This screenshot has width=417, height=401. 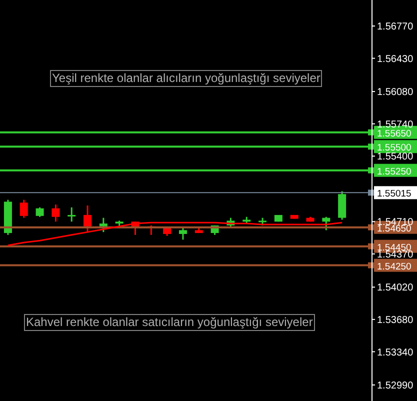 What do you see at coordinates (394, 172) in the screenshot?
I see `ref-line-label: 1.55250` at bounding box center [394, 172].